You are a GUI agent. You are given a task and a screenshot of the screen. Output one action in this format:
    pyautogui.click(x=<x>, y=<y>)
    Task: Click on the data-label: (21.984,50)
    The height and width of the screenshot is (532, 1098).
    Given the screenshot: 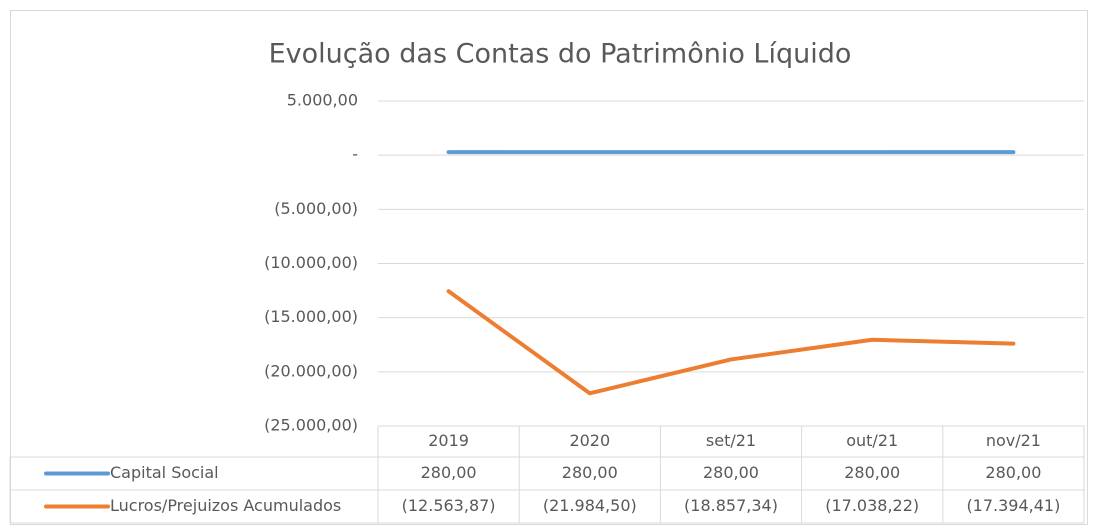 What is the action you would take?
    pyautogui.click(x=590, y=505)
    